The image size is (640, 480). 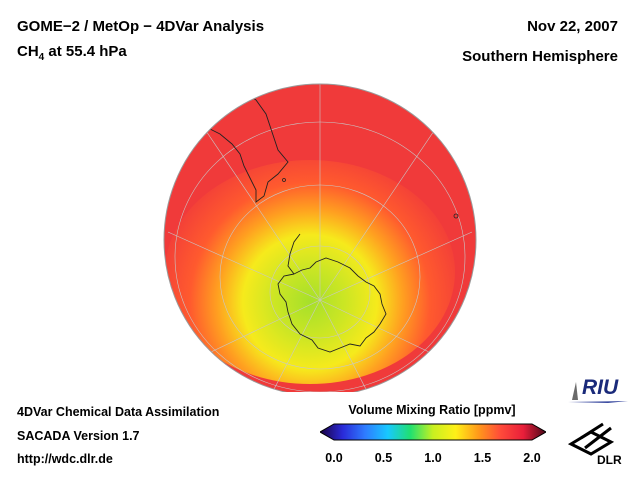 I want to click on pressure-level: at 55.4 hPa, so click(x=85, y=51).